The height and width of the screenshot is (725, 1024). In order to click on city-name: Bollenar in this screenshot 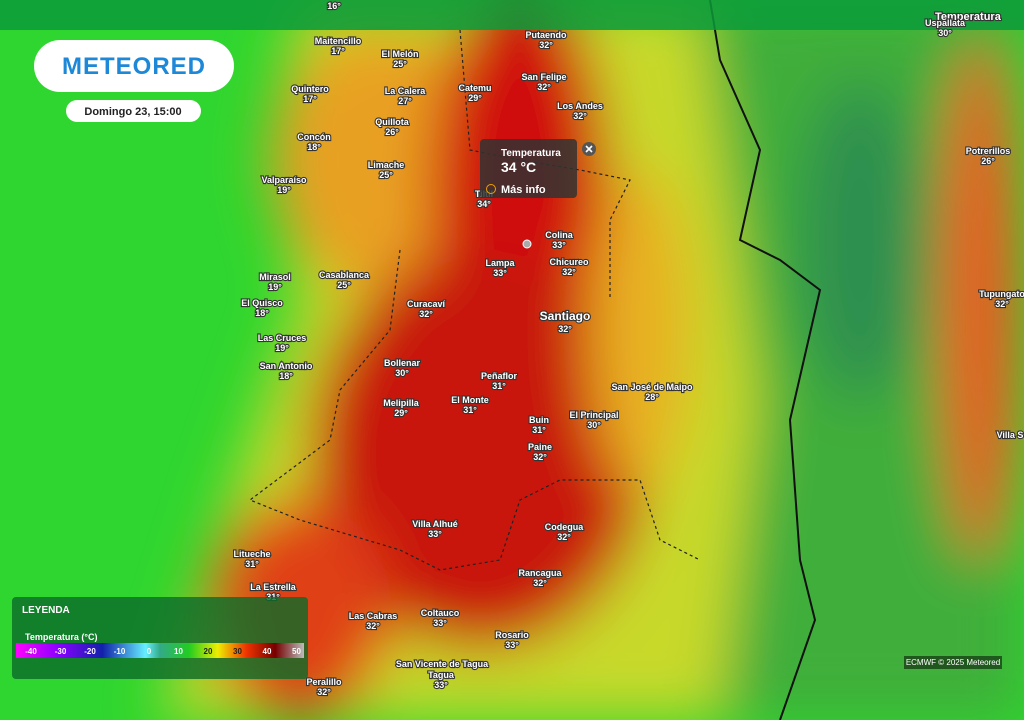, I will do `click(402, 363)`.